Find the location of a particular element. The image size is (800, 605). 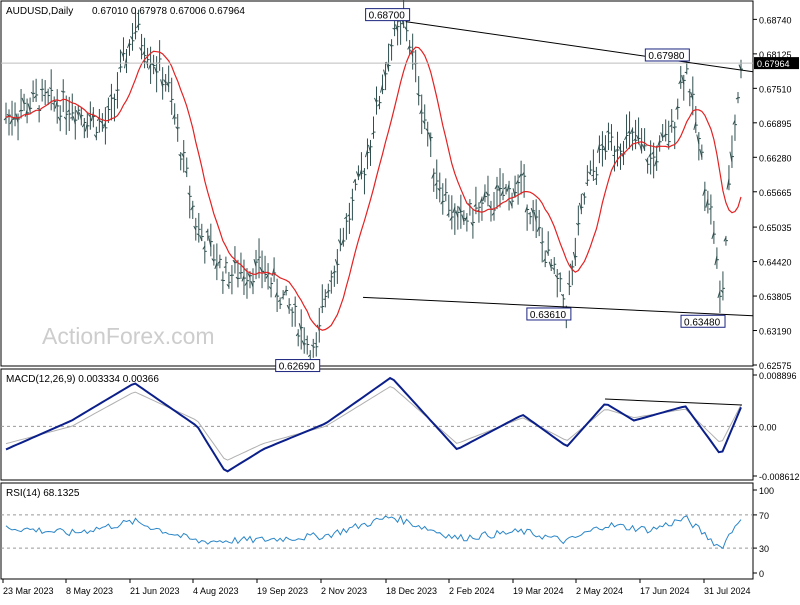

x-tick-label: 17 Jun 2024 is located at coordinates (665, 591).